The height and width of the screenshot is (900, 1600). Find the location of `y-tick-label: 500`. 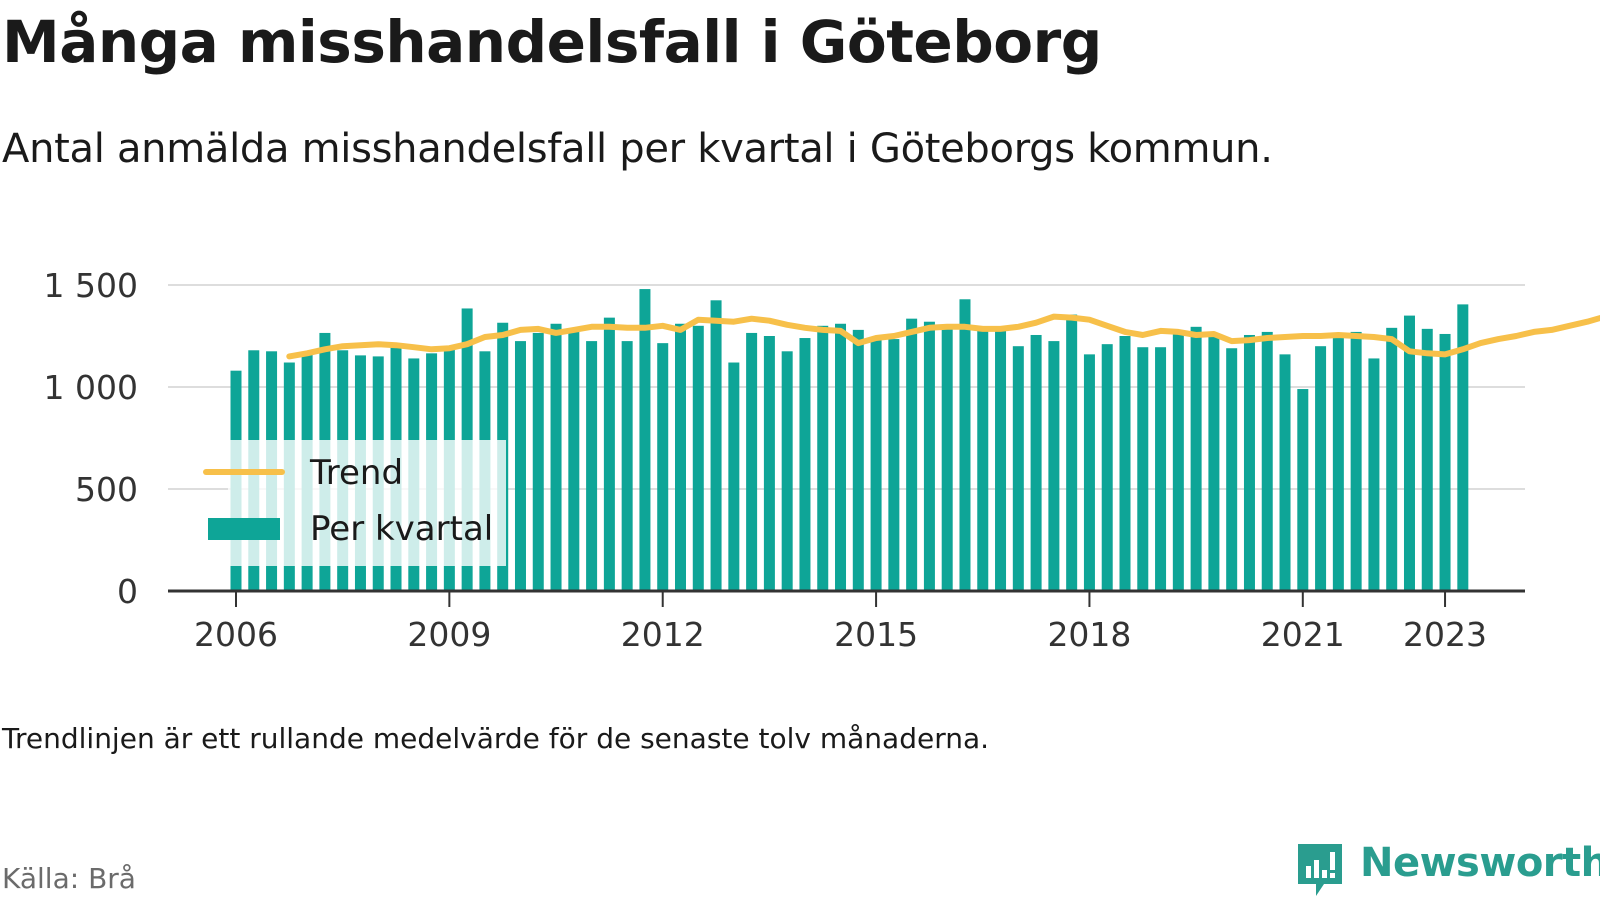

y-tick-label: 500 is located at coordinates (106, 489).